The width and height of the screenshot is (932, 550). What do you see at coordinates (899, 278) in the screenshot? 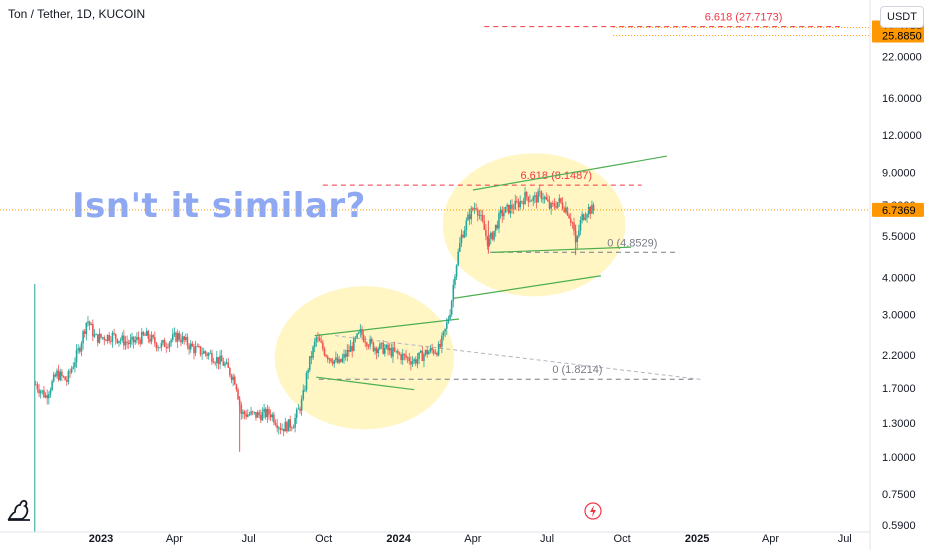
I see `y-tick-label: 4.0000` at bounding box center [899, 278].